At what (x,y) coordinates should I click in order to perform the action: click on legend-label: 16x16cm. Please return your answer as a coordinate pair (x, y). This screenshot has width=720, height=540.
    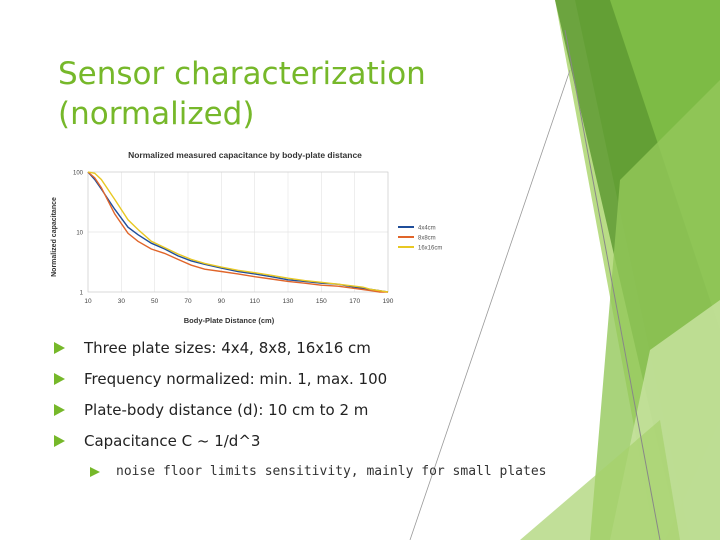
    Looking at the image, I should click on (430, 249).